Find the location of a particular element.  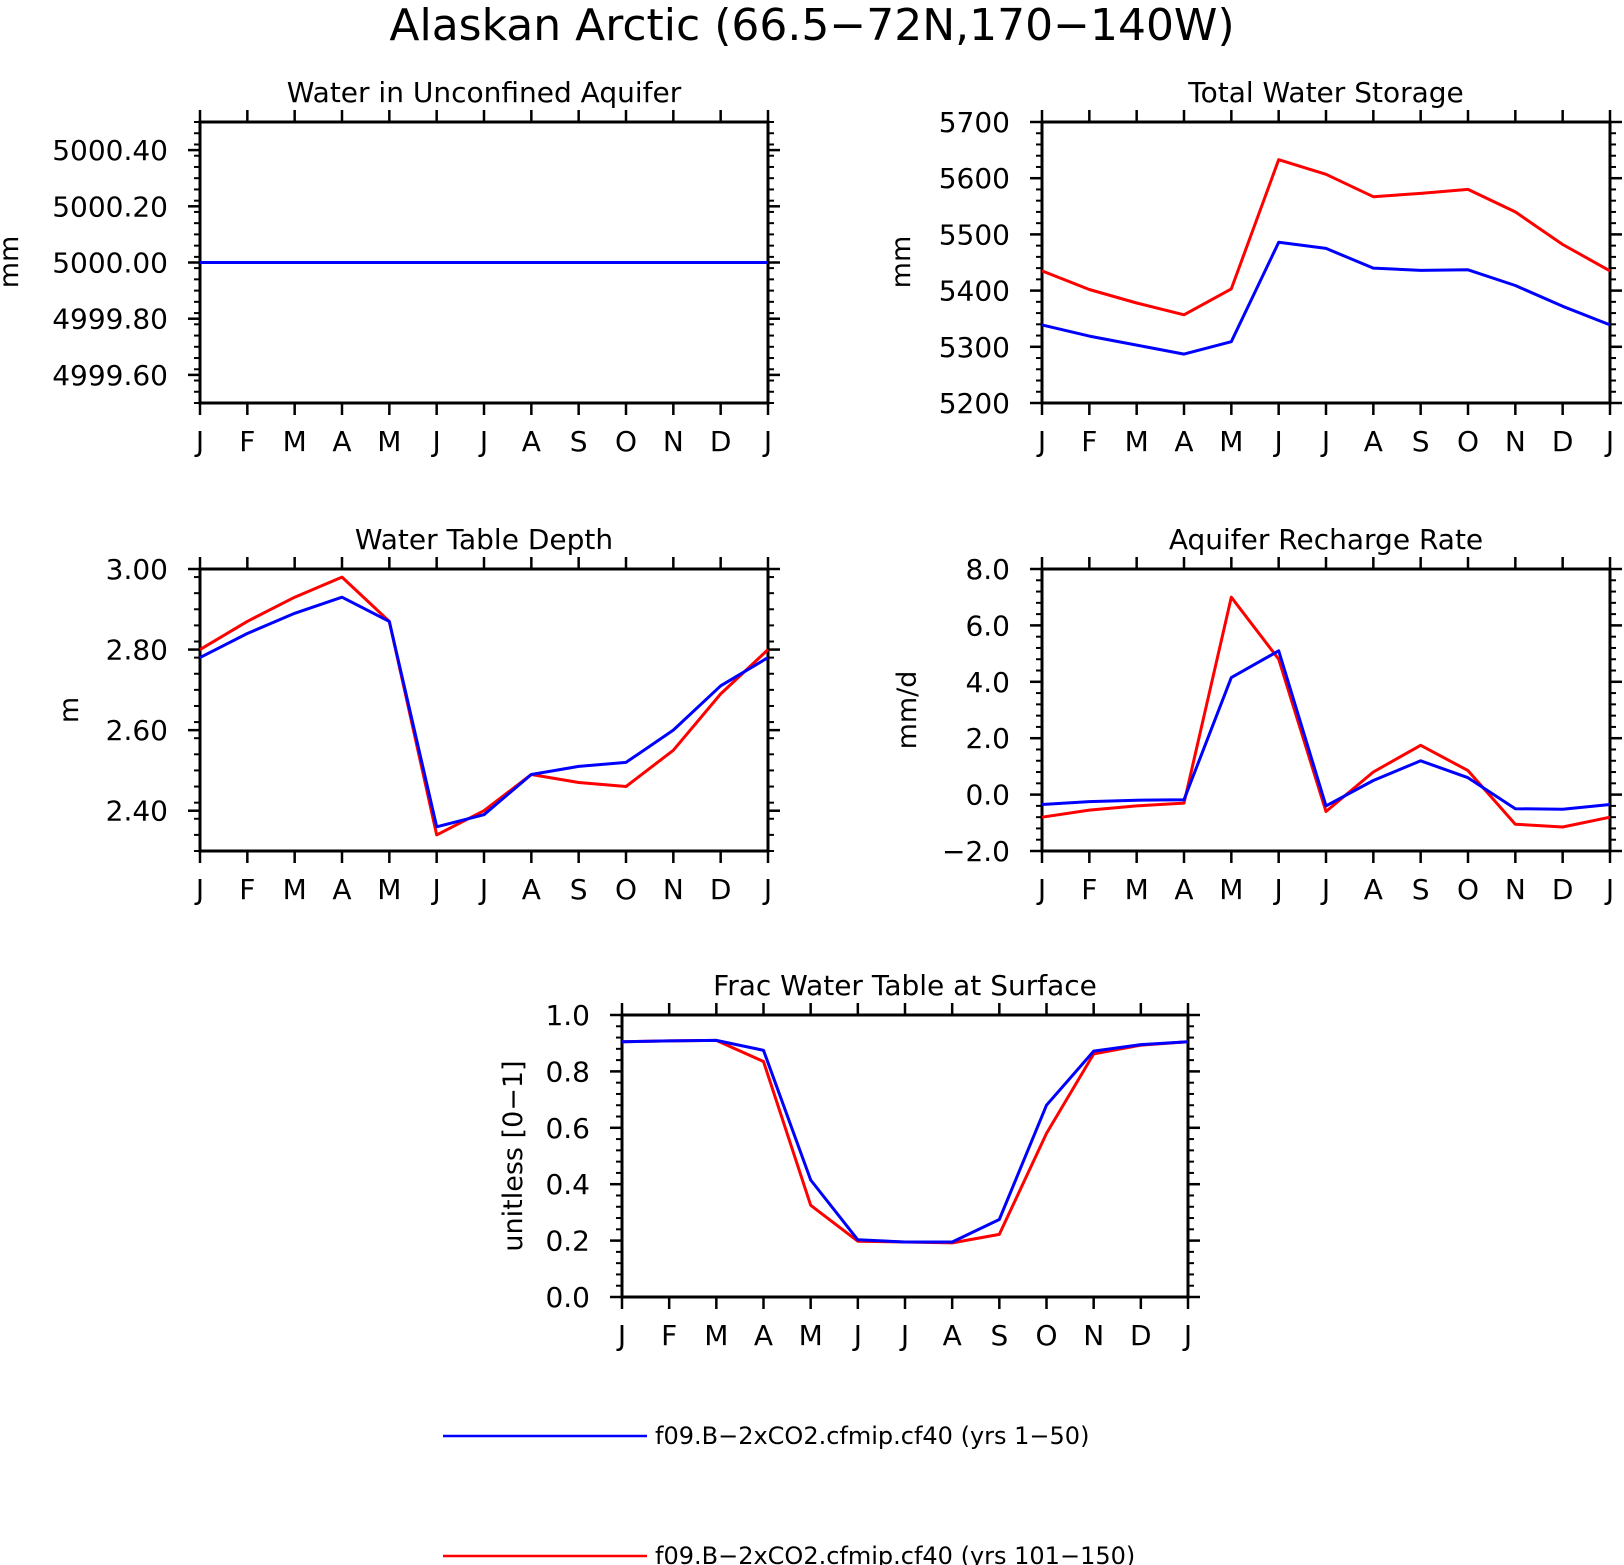

y-tick-label: 5400 is located at coordinates (974, 291).